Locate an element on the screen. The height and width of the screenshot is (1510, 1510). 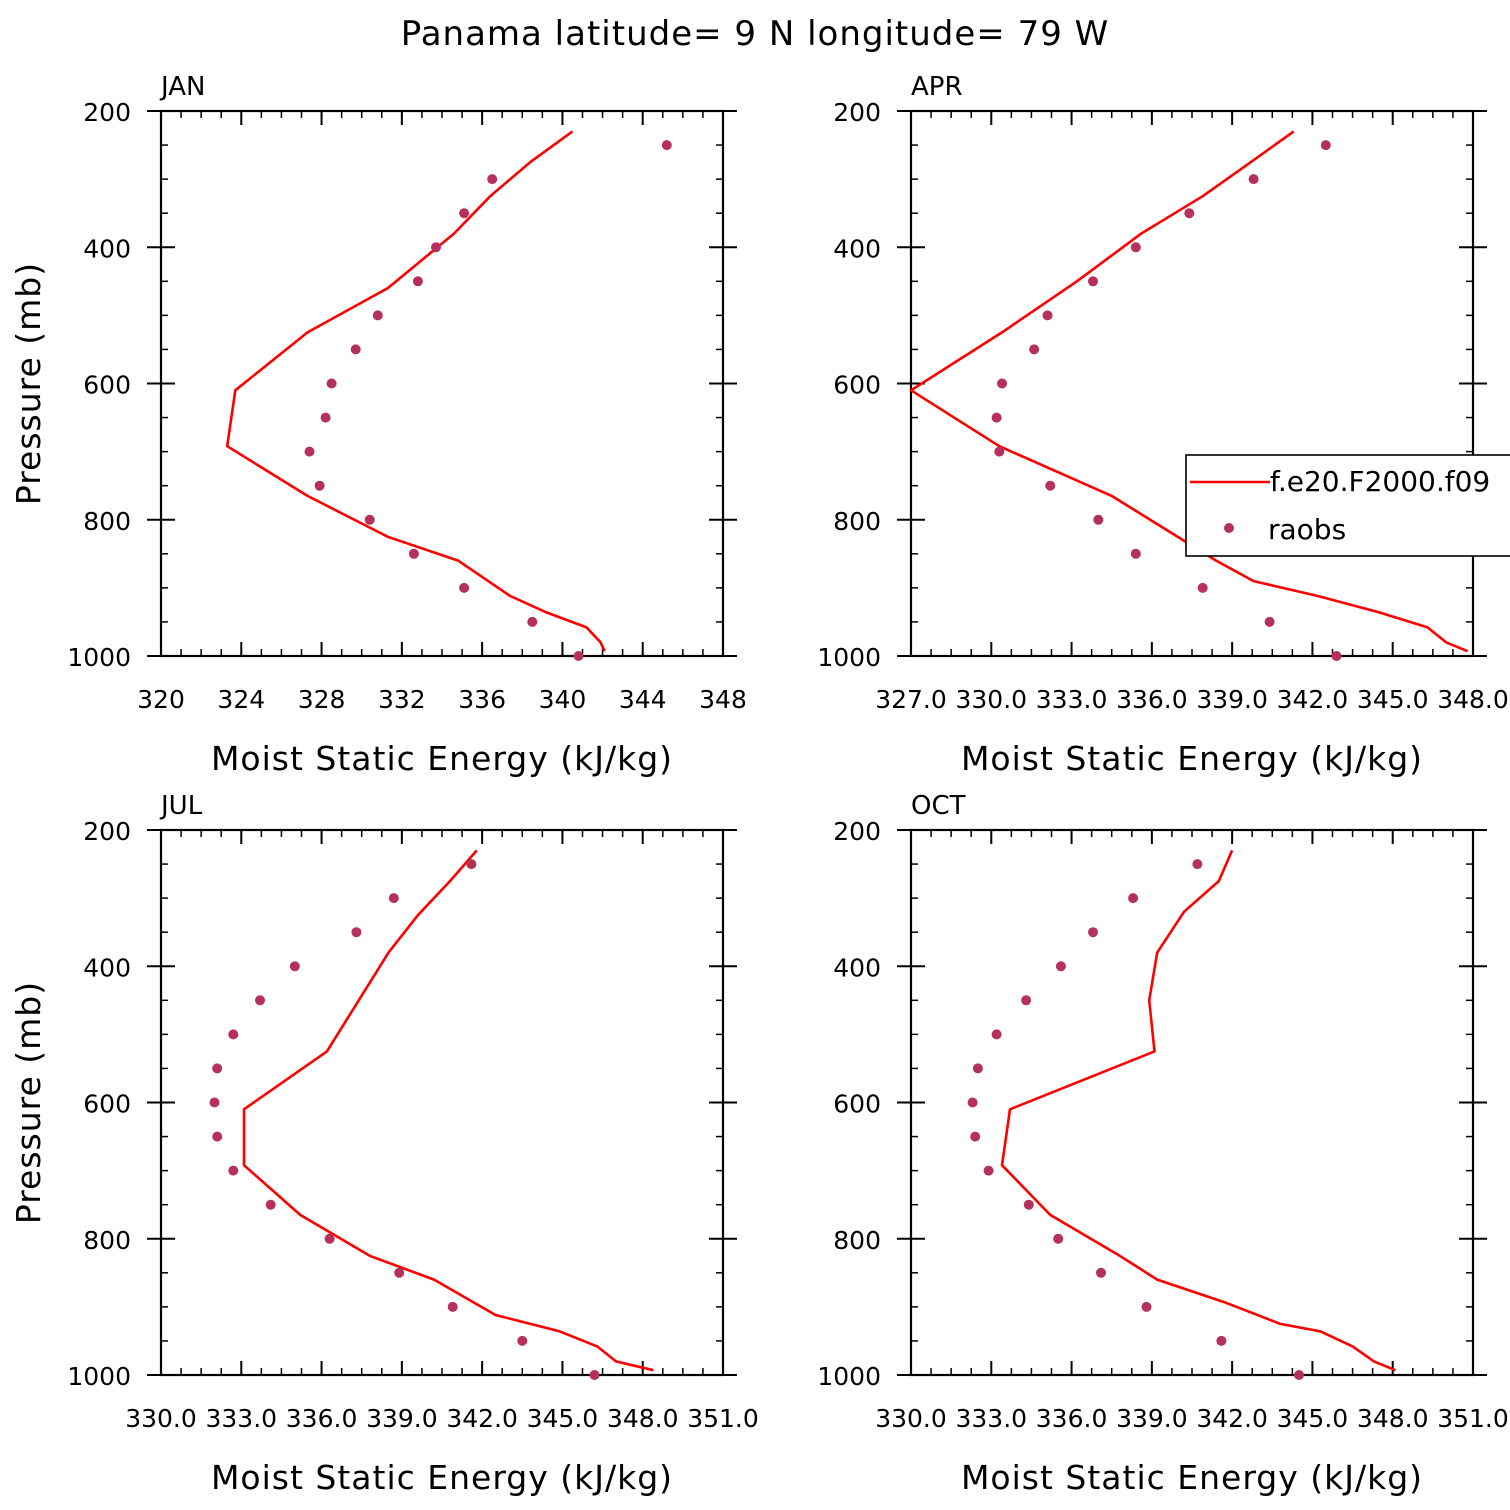
x-tick-label: 327.0 is located at coordinates (911, 699).